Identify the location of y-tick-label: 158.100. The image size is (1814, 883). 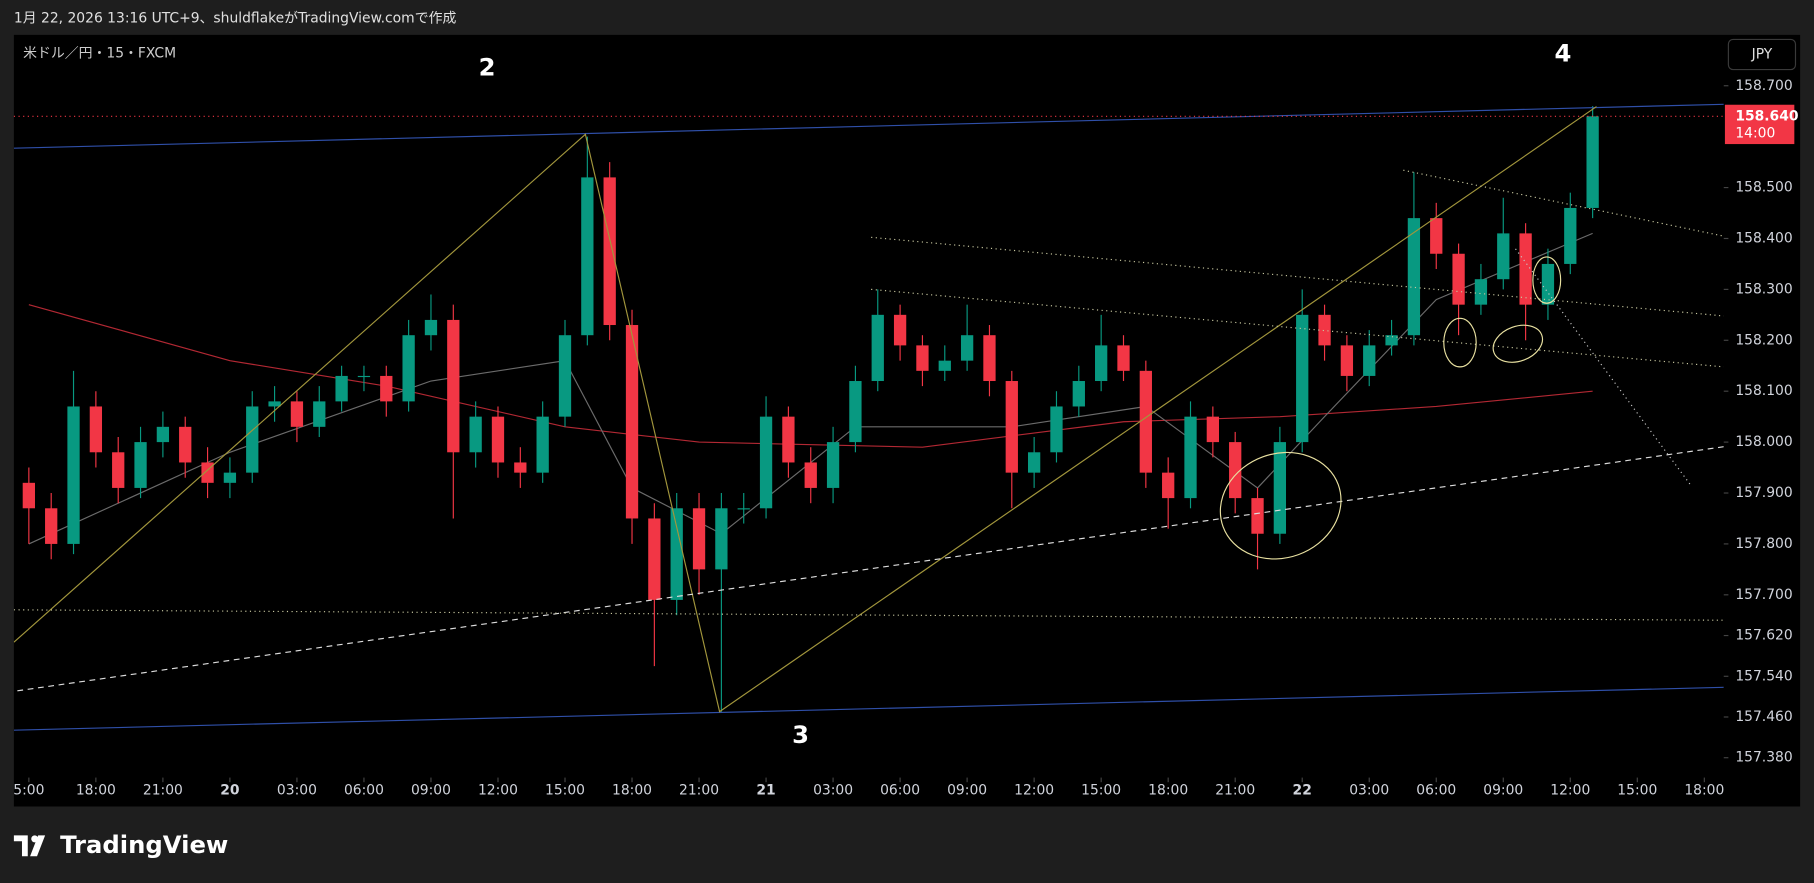
(1763, 391).